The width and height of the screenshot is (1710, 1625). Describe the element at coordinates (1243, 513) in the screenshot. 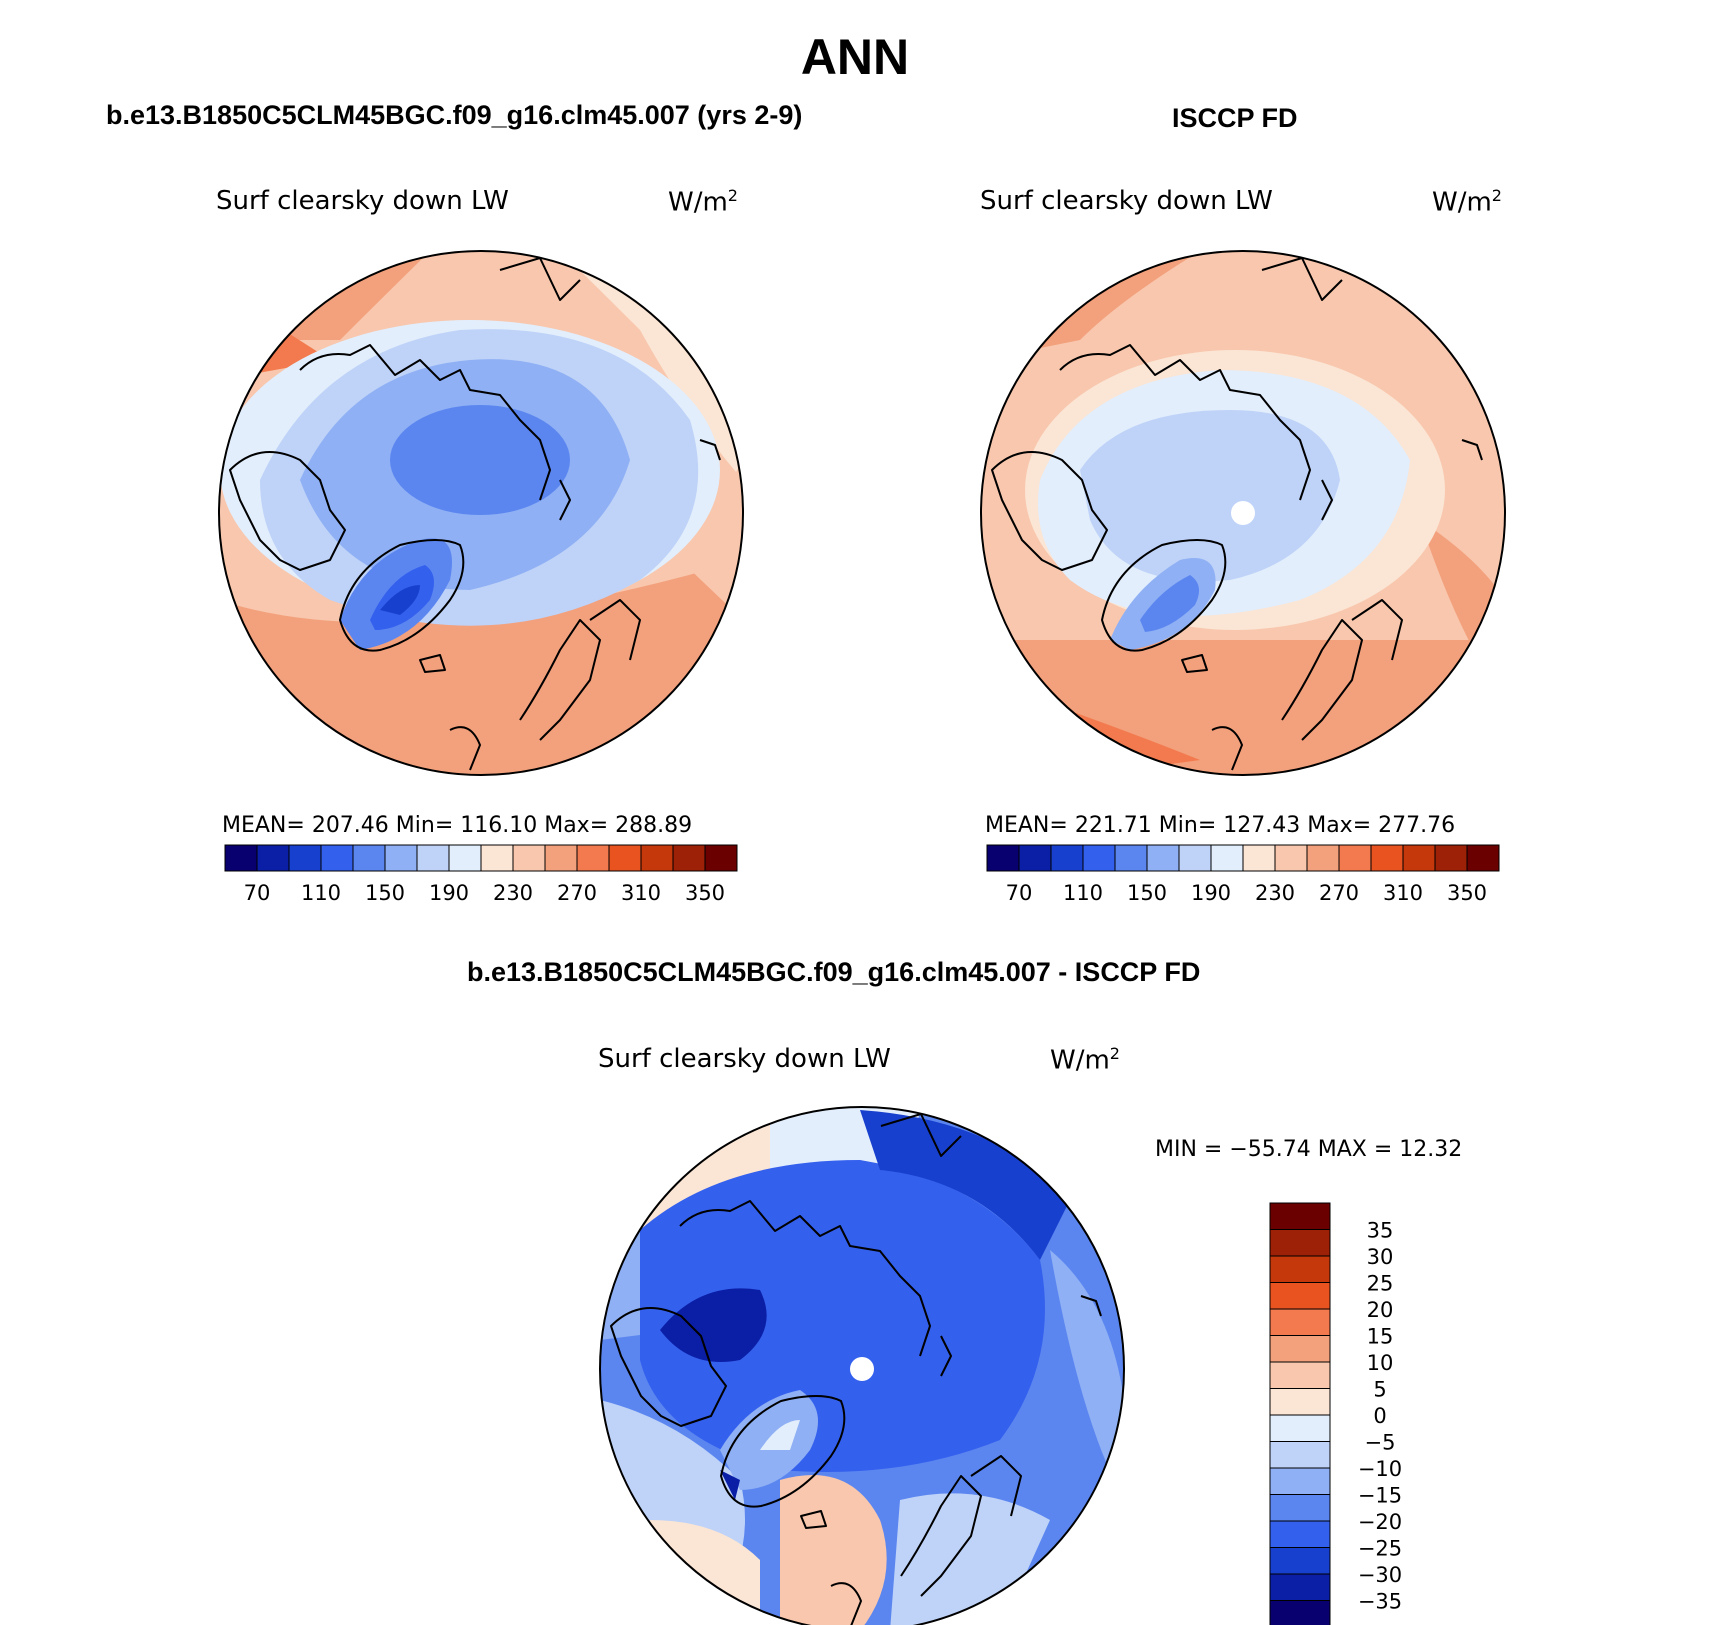

I see `map-panel-isccp` at that location.